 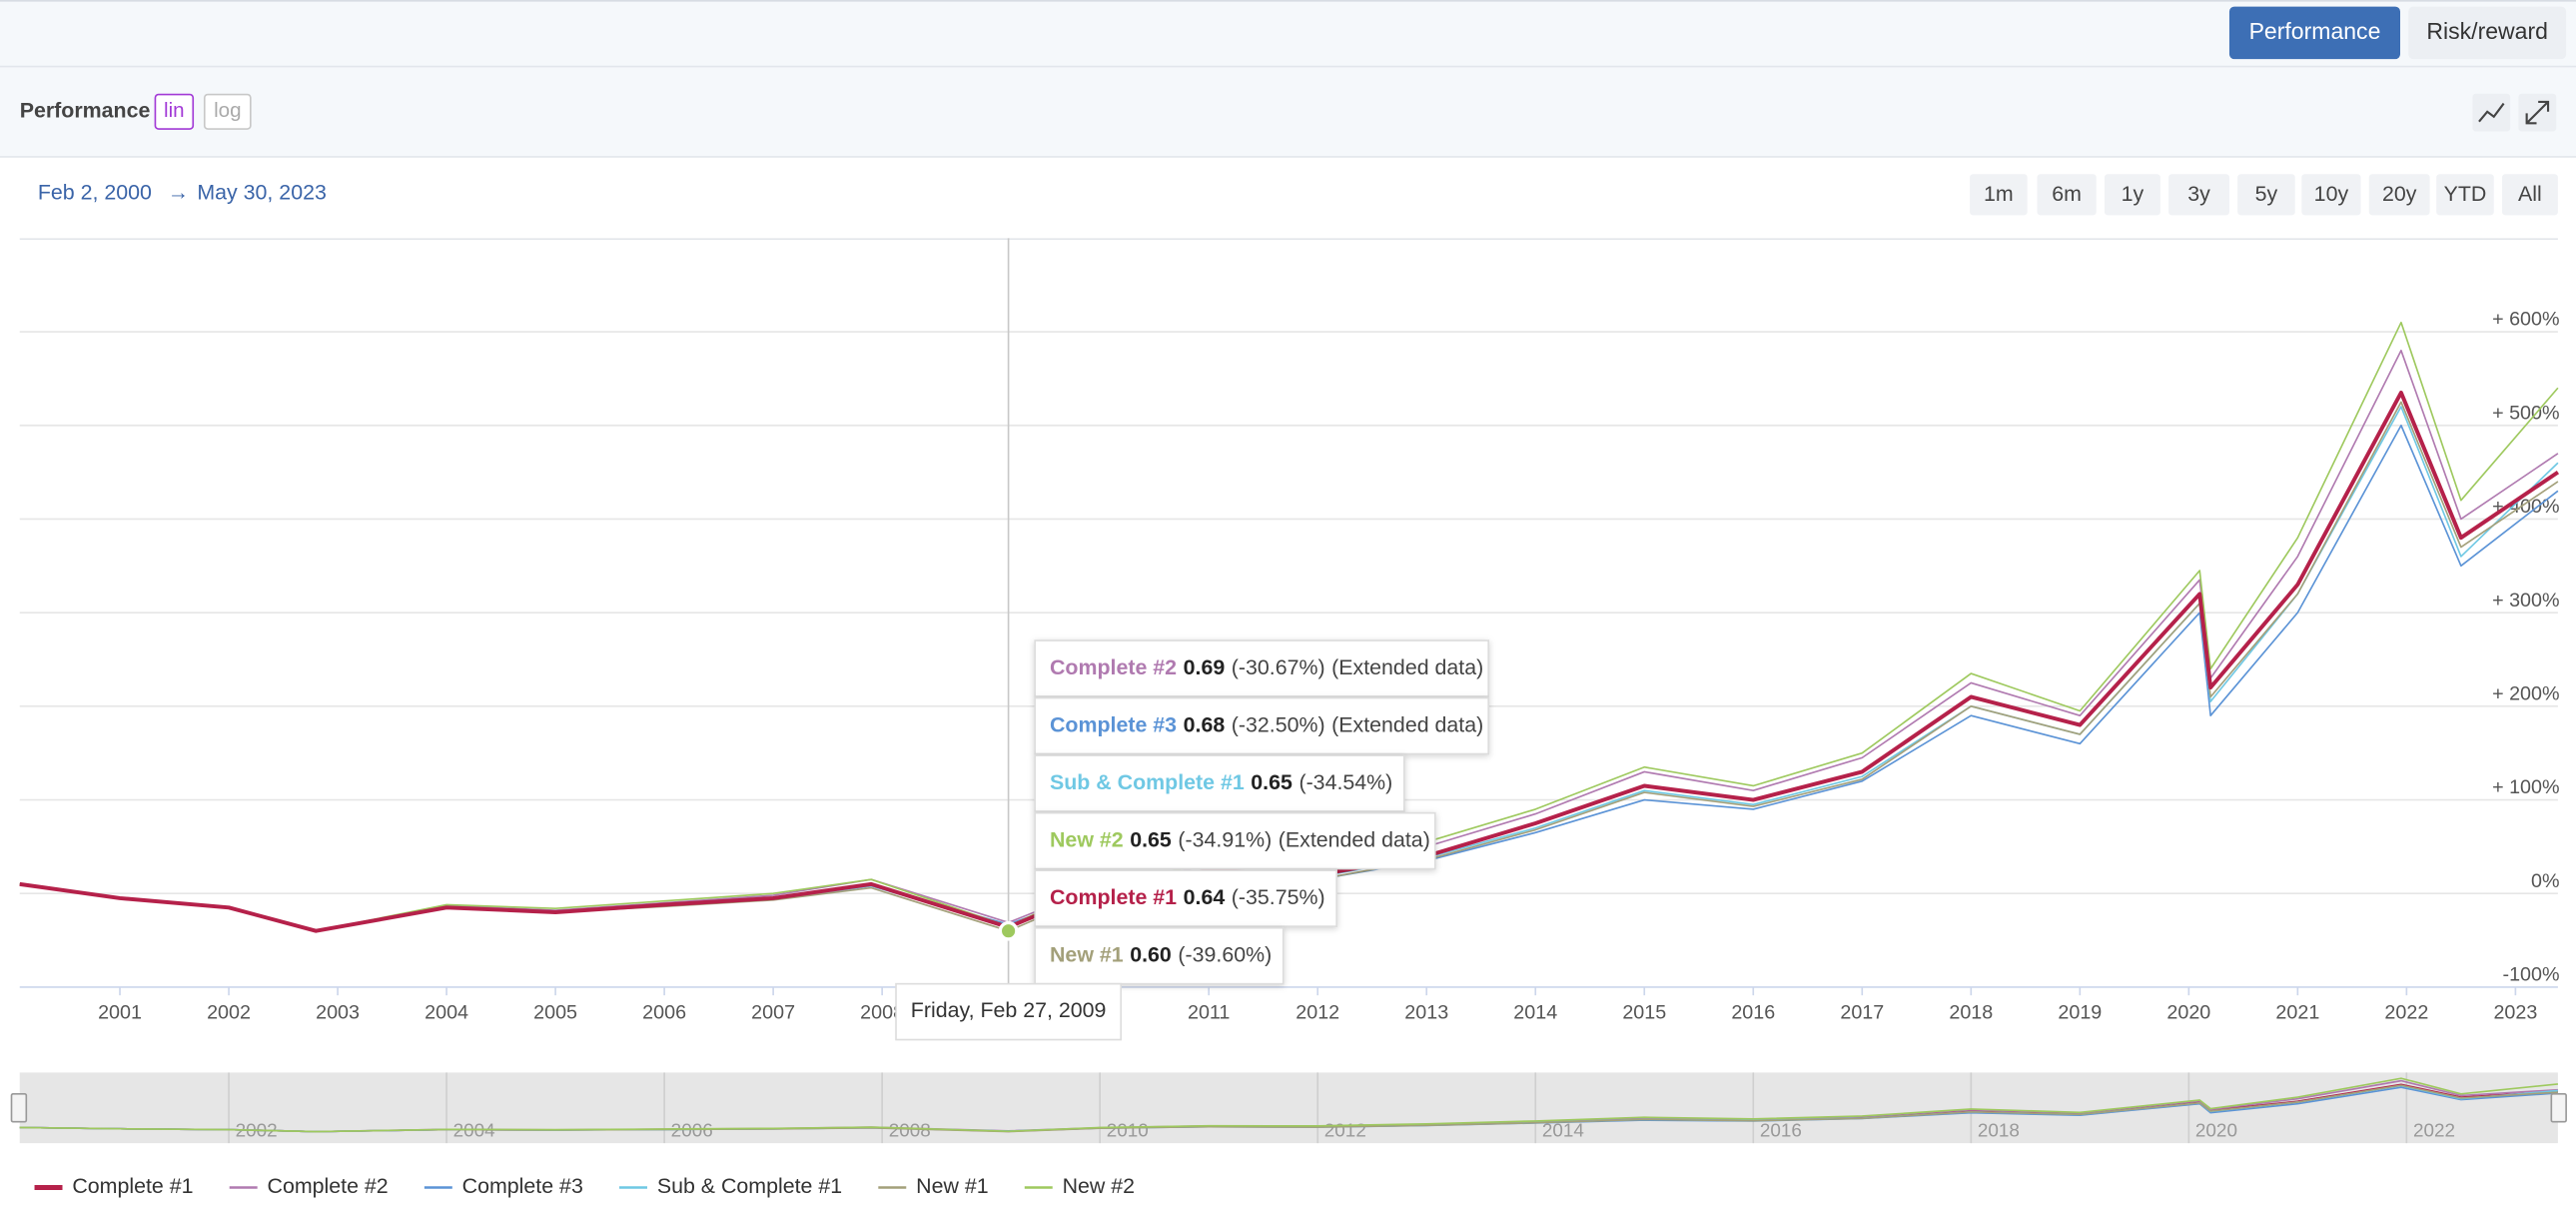 What do you see at coordinates (1753, 1012) in the screenshot?
I see `x-tick-label: 2016` at bounding box center [1753, 1012].